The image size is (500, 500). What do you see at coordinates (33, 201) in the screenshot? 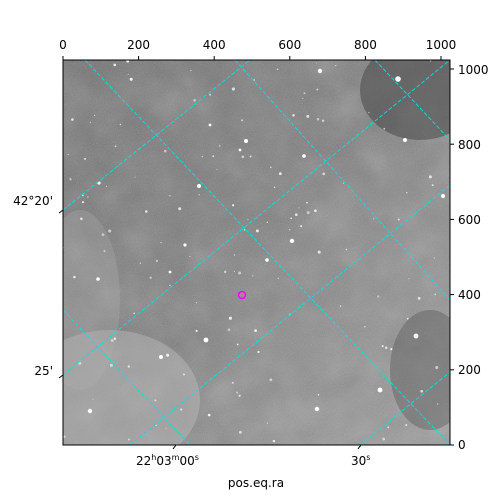
I see `dec-tick-label: 42°20'` at bounding box center [33, 201].